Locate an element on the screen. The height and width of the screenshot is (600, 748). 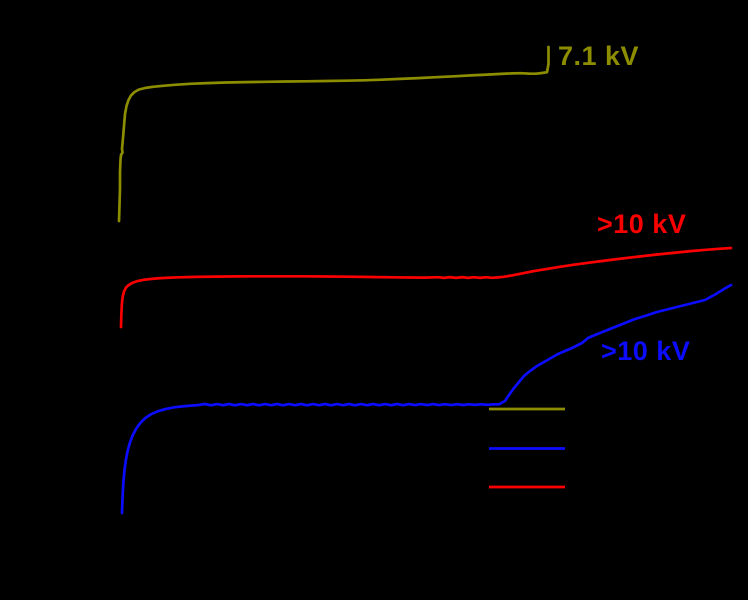
annotation-blue-gt10kv: >10 kV is located at coordinates (646, 351).